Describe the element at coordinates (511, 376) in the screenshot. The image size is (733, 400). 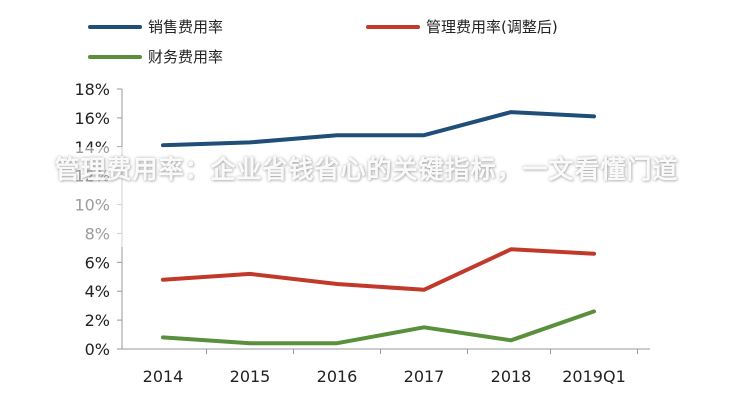
I see `x-tick-label: 2018` at that location.